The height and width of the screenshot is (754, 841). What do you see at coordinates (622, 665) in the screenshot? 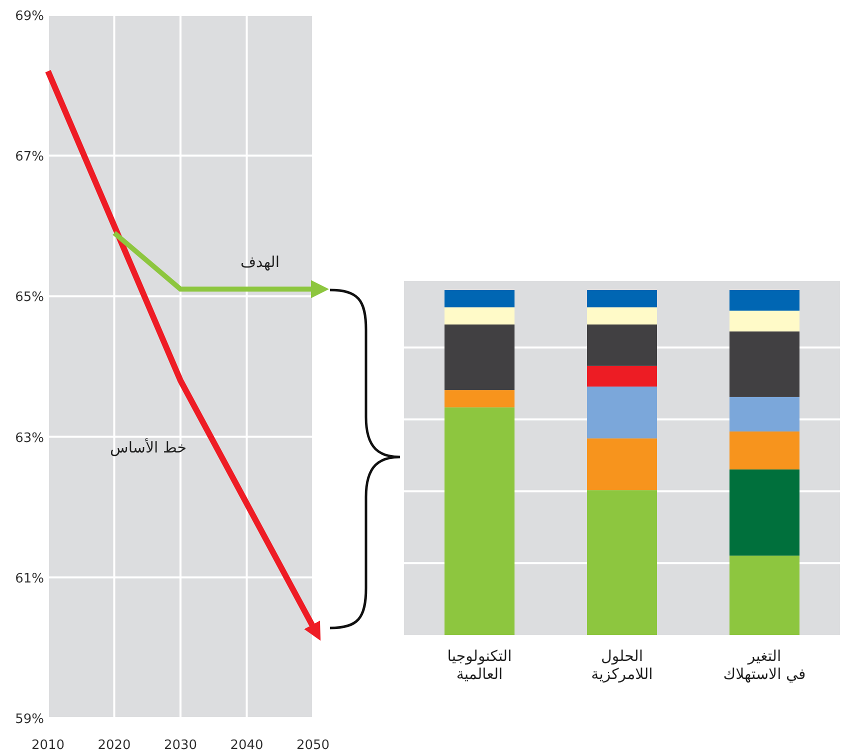
I see `x-tick-label: الحلول اللامركزية` at bounding box center [622, 665].